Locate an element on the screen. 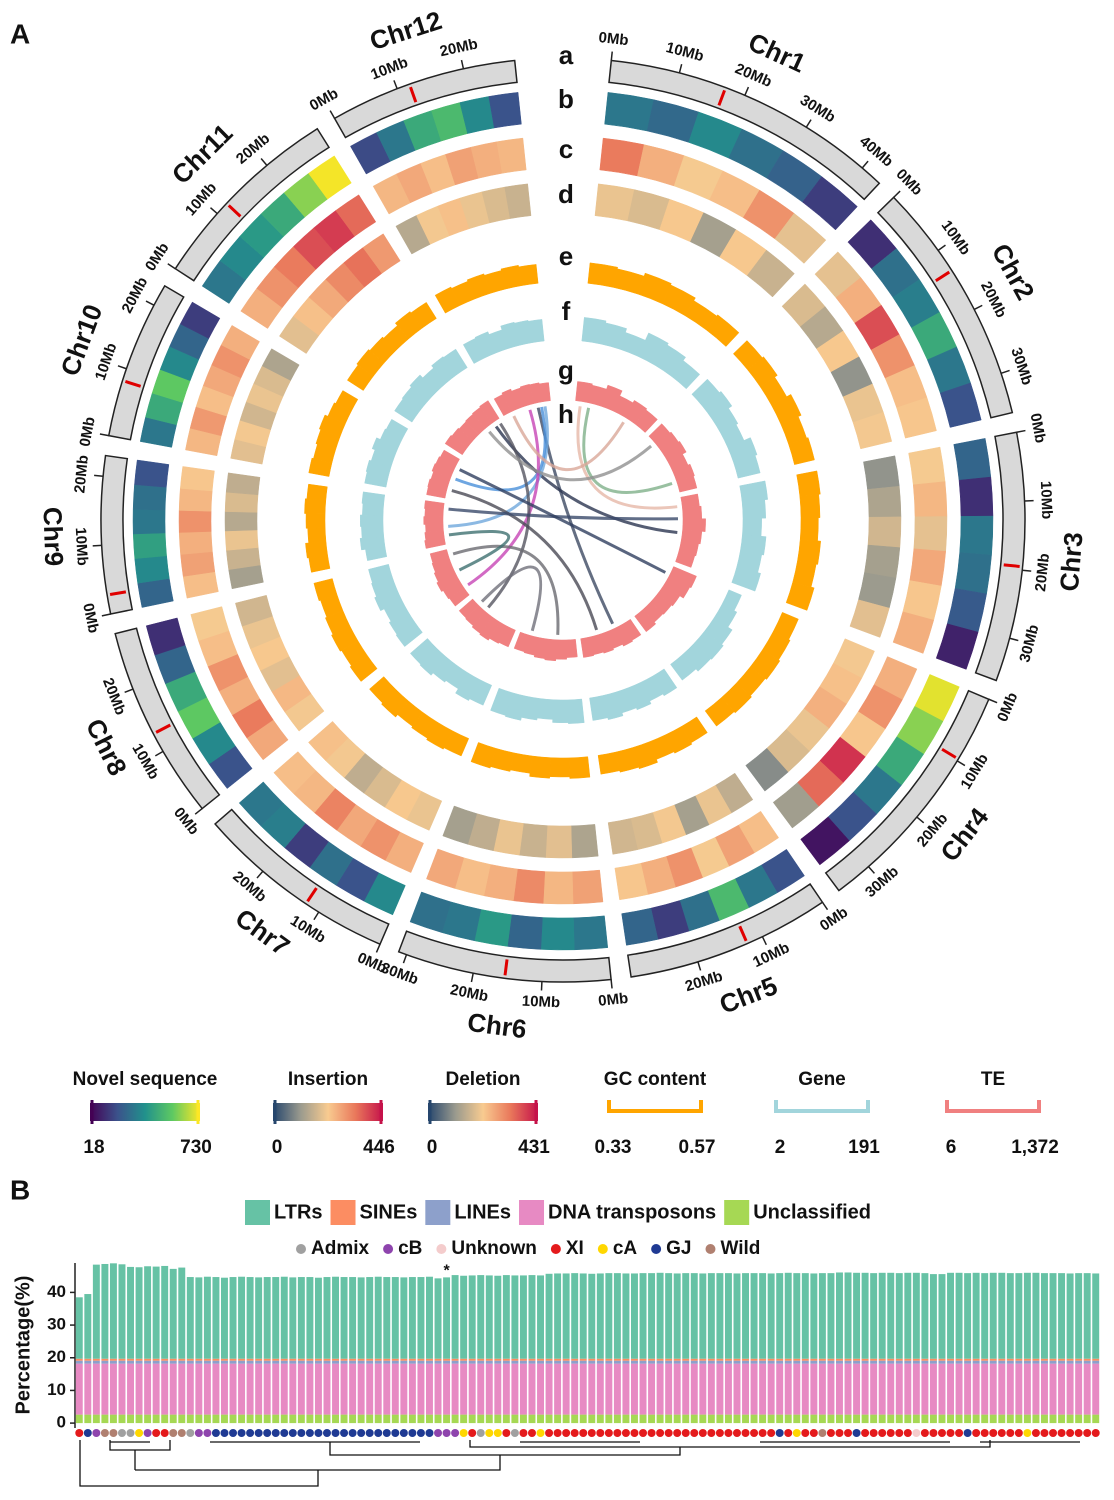 The image size is (1114, 1500). y-tick-label: 40 is located at coordinates (56, 1291).